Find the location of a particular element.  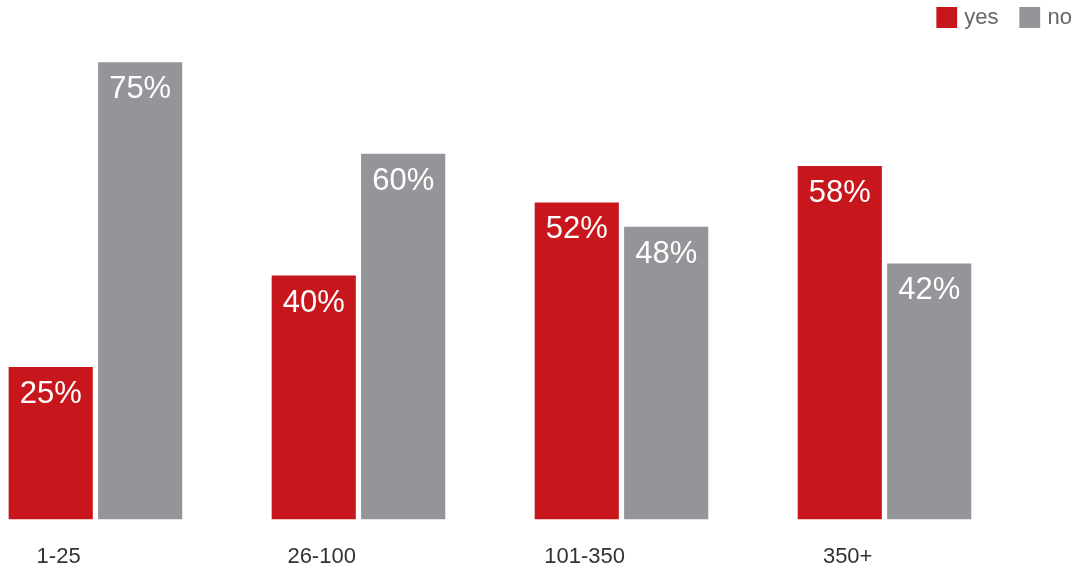

data-label: 58% is located at coordinates (839, 191).